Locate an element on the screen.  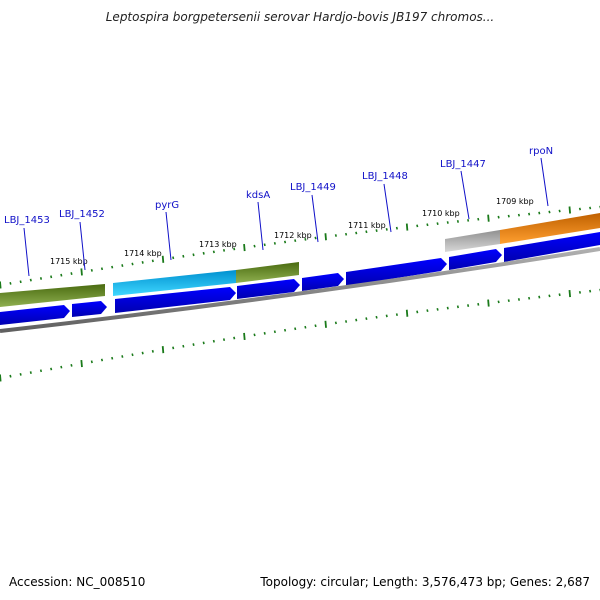
leader-kdsa is located at coordinates (260, 226).